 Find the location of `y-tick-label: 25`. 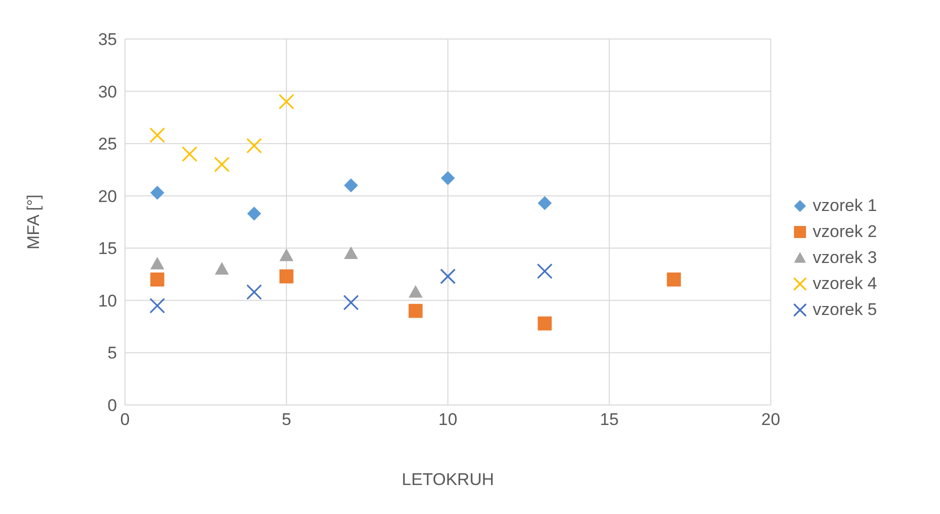

y-tick-label: 25 is located at coordinates (107, 144).